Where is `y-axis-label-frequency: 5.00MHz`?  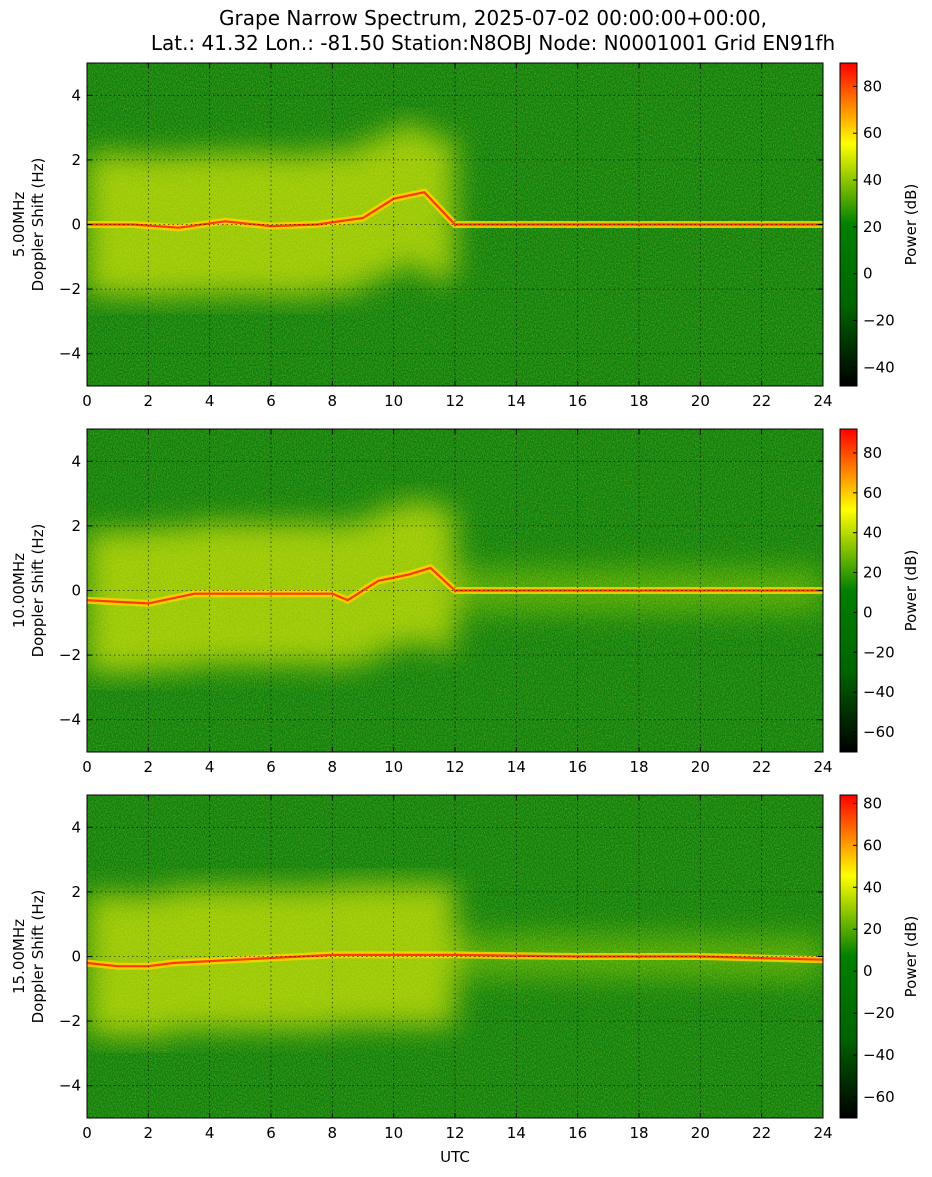 y-axis-label-frequency: 5.00MHz is located at coordinates (19, 225).